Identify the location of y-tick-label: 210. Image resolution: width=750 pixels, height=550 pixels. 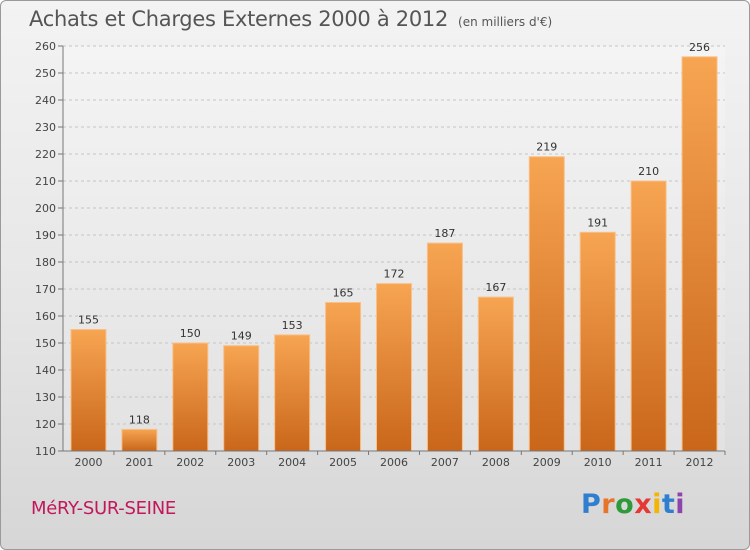
(45, 181).